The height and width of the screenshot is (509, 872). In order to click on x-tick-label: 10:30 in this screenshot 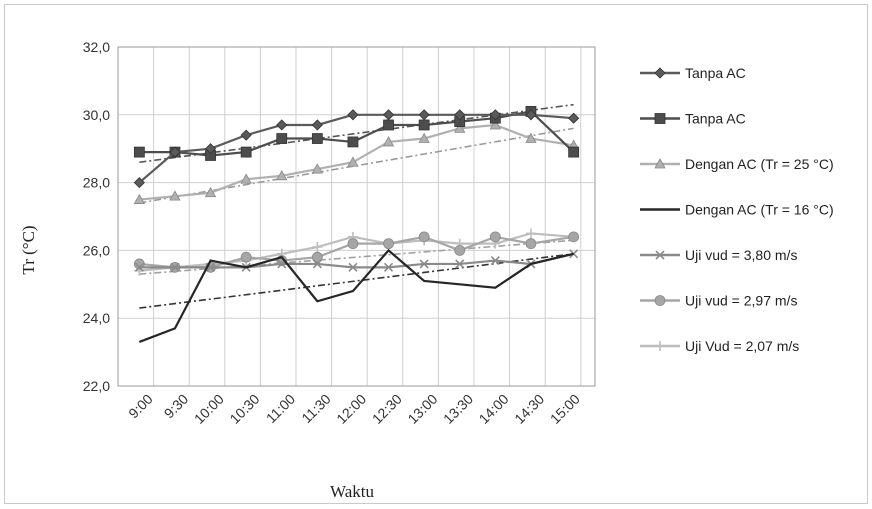, I will do `click(244, 409)`.